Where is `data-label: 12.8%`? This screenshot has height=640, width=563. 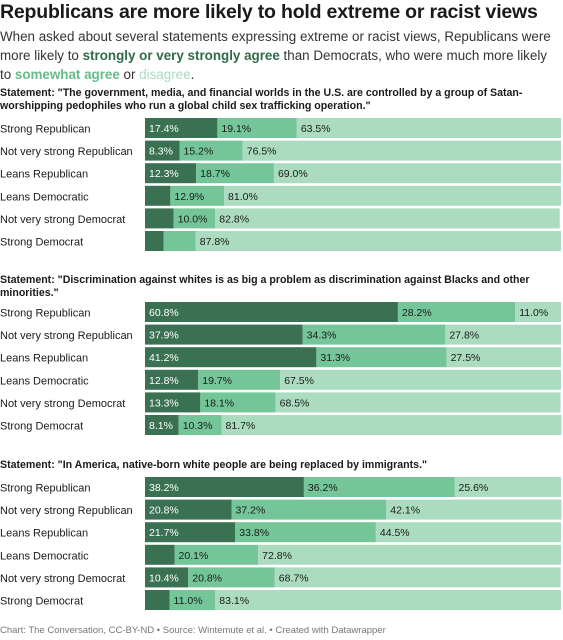 data-label: 12.8% is located at coordinates (164, 381).